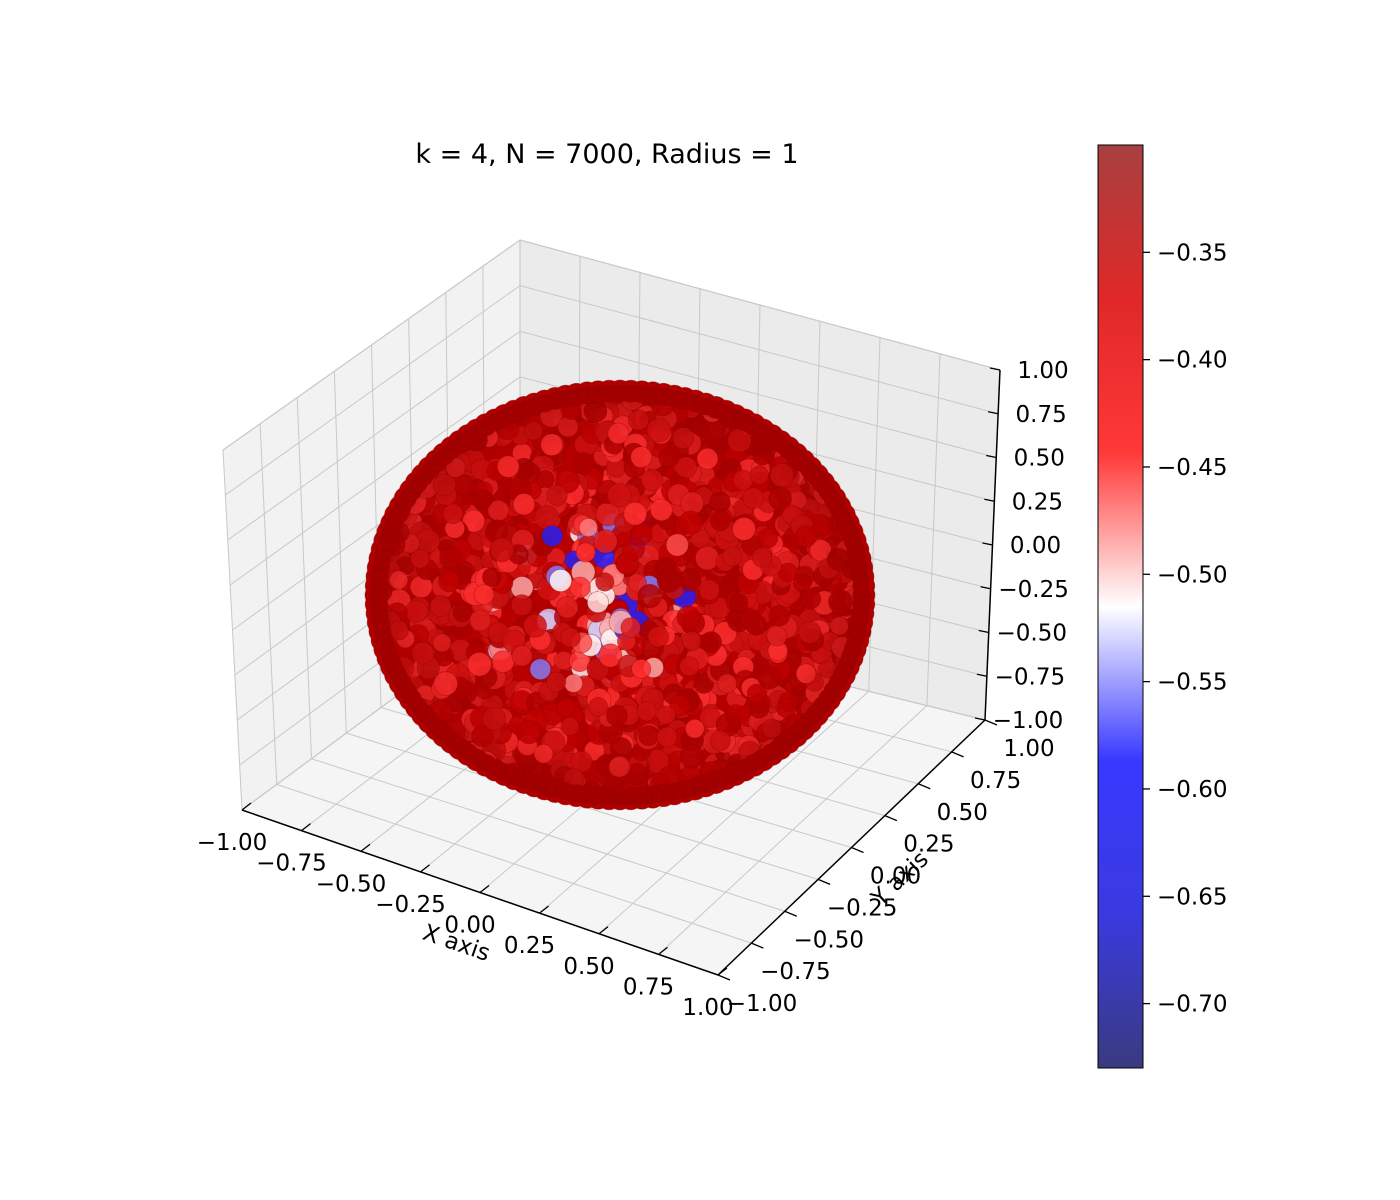  Describe the element at coordinates (1042, 371) in the screenshot. I see `z-tick-label: 1.00` at that location.